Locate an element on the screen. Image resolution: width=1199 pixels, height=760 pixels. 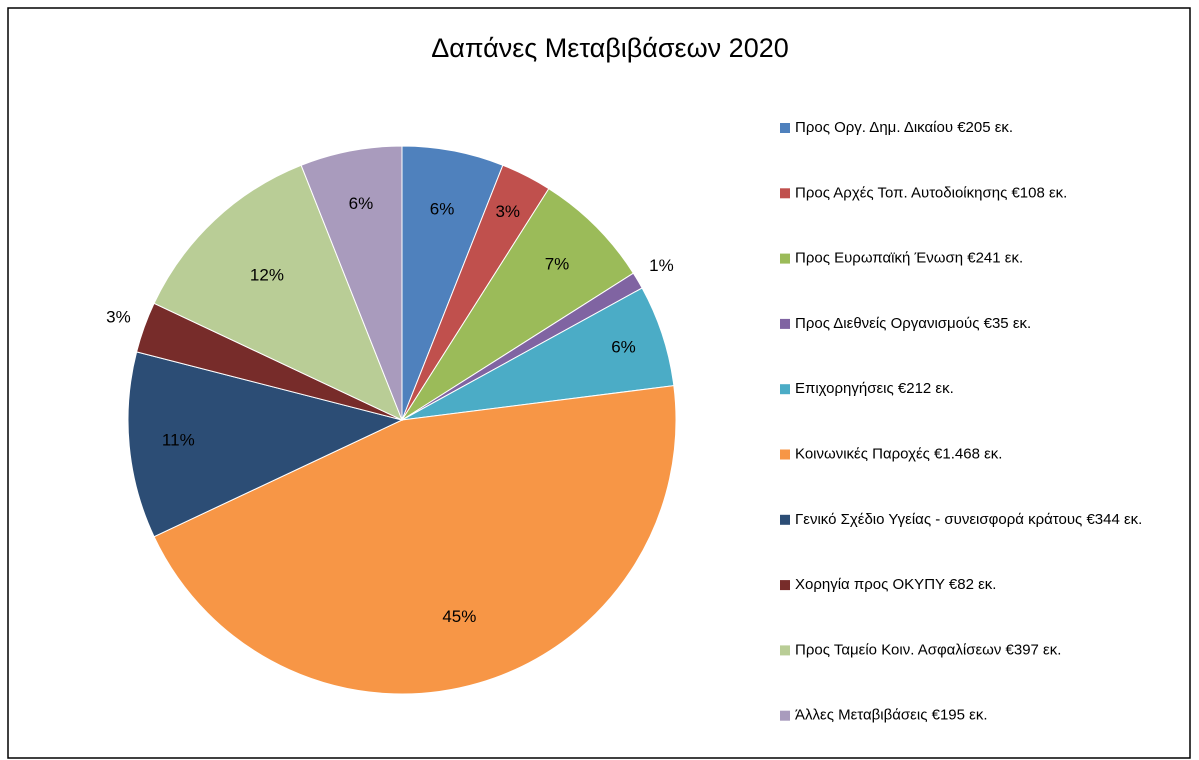
legend-label: Προς Διεθνείς Οργανισμούς €35 εκ. is located at coordinates (913, 323).